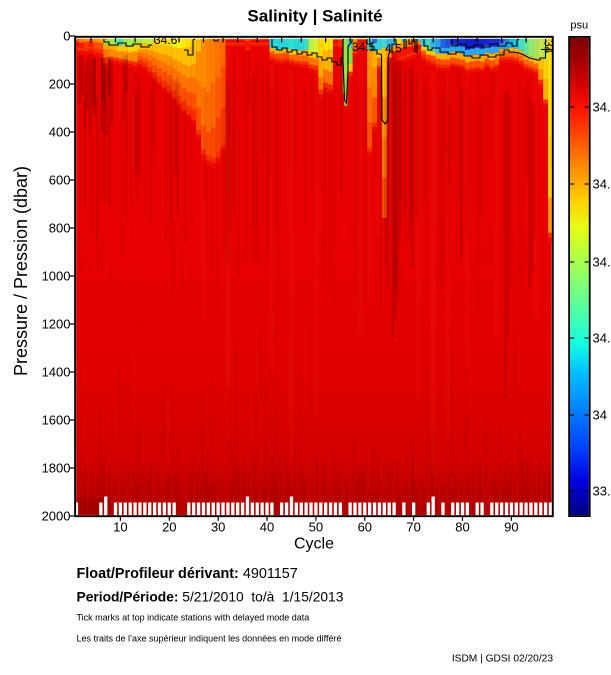  Describe the element at coordinates (503, 659) in the screenshot. I see `svg-text: ISDM | GDSI 02/20/23` at that location.